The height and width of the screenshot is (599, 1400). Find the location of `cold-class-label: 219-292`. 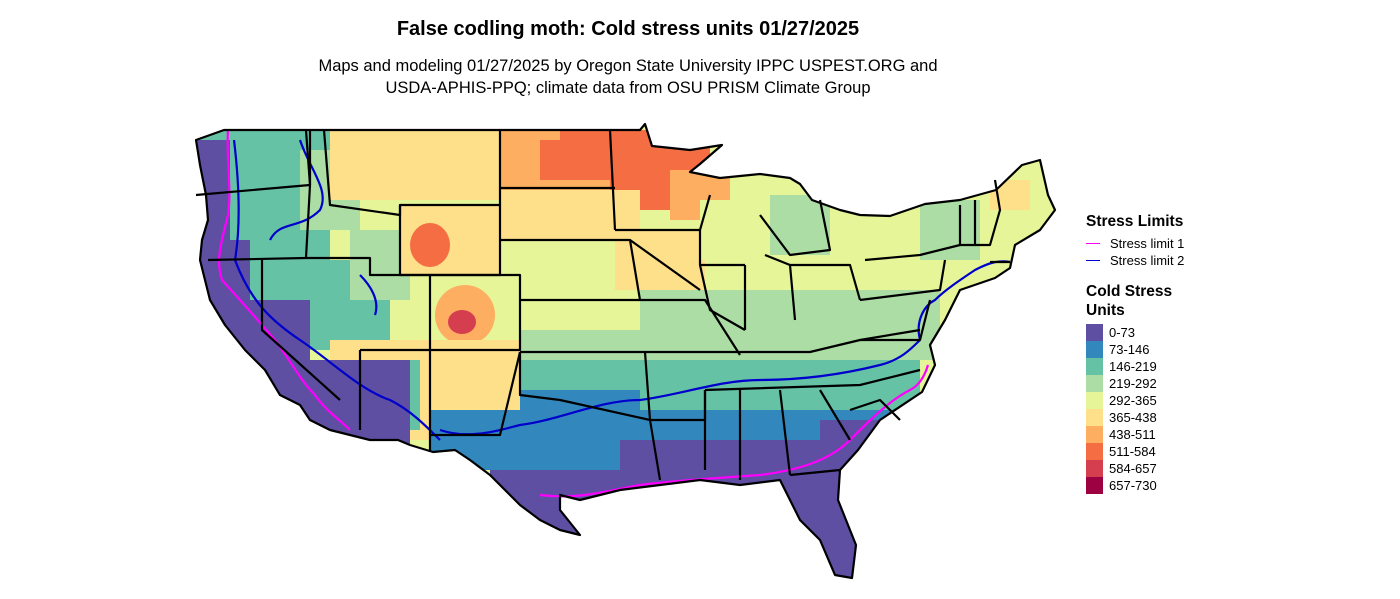

cold-class-label: 219-292 is located at coordinates (1133, 383).